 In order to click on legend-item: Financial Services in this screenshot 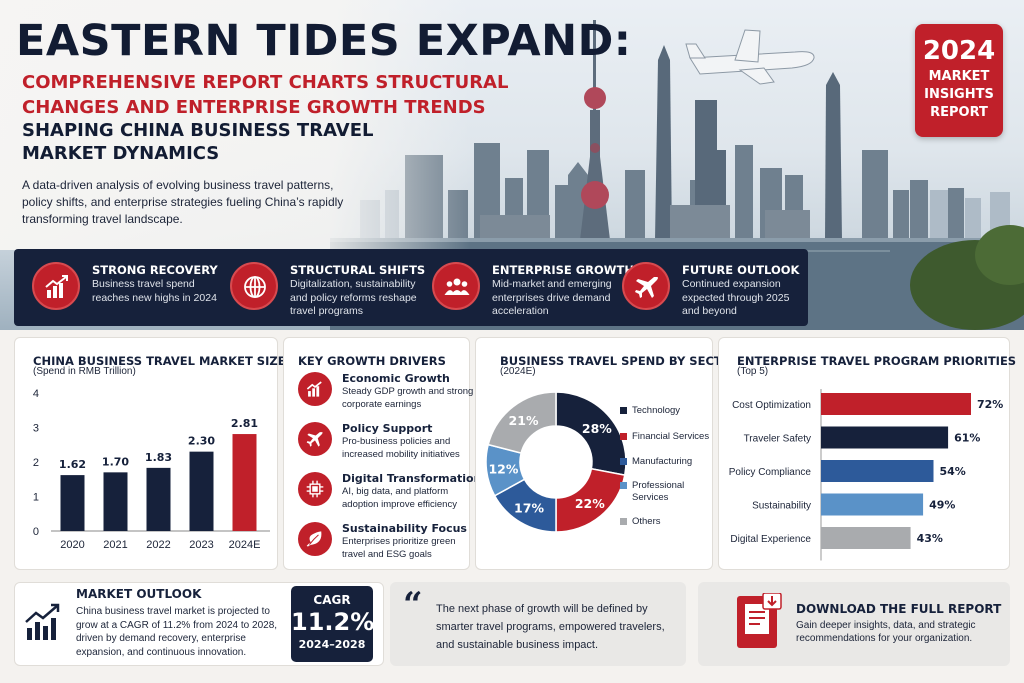, I will do `click(665, 437)`.